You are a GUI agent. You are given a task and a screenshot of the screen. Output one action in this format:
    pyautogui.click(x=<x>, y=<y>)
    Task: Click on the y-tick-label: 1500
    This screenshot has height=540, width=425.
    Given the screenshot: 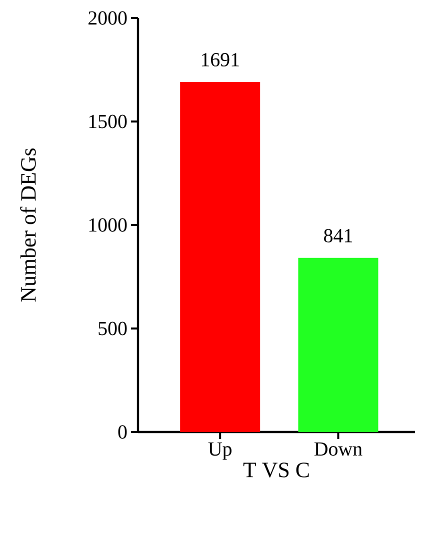 What is the action you would take?
    pyautogui.click(x=108, y=121)
    